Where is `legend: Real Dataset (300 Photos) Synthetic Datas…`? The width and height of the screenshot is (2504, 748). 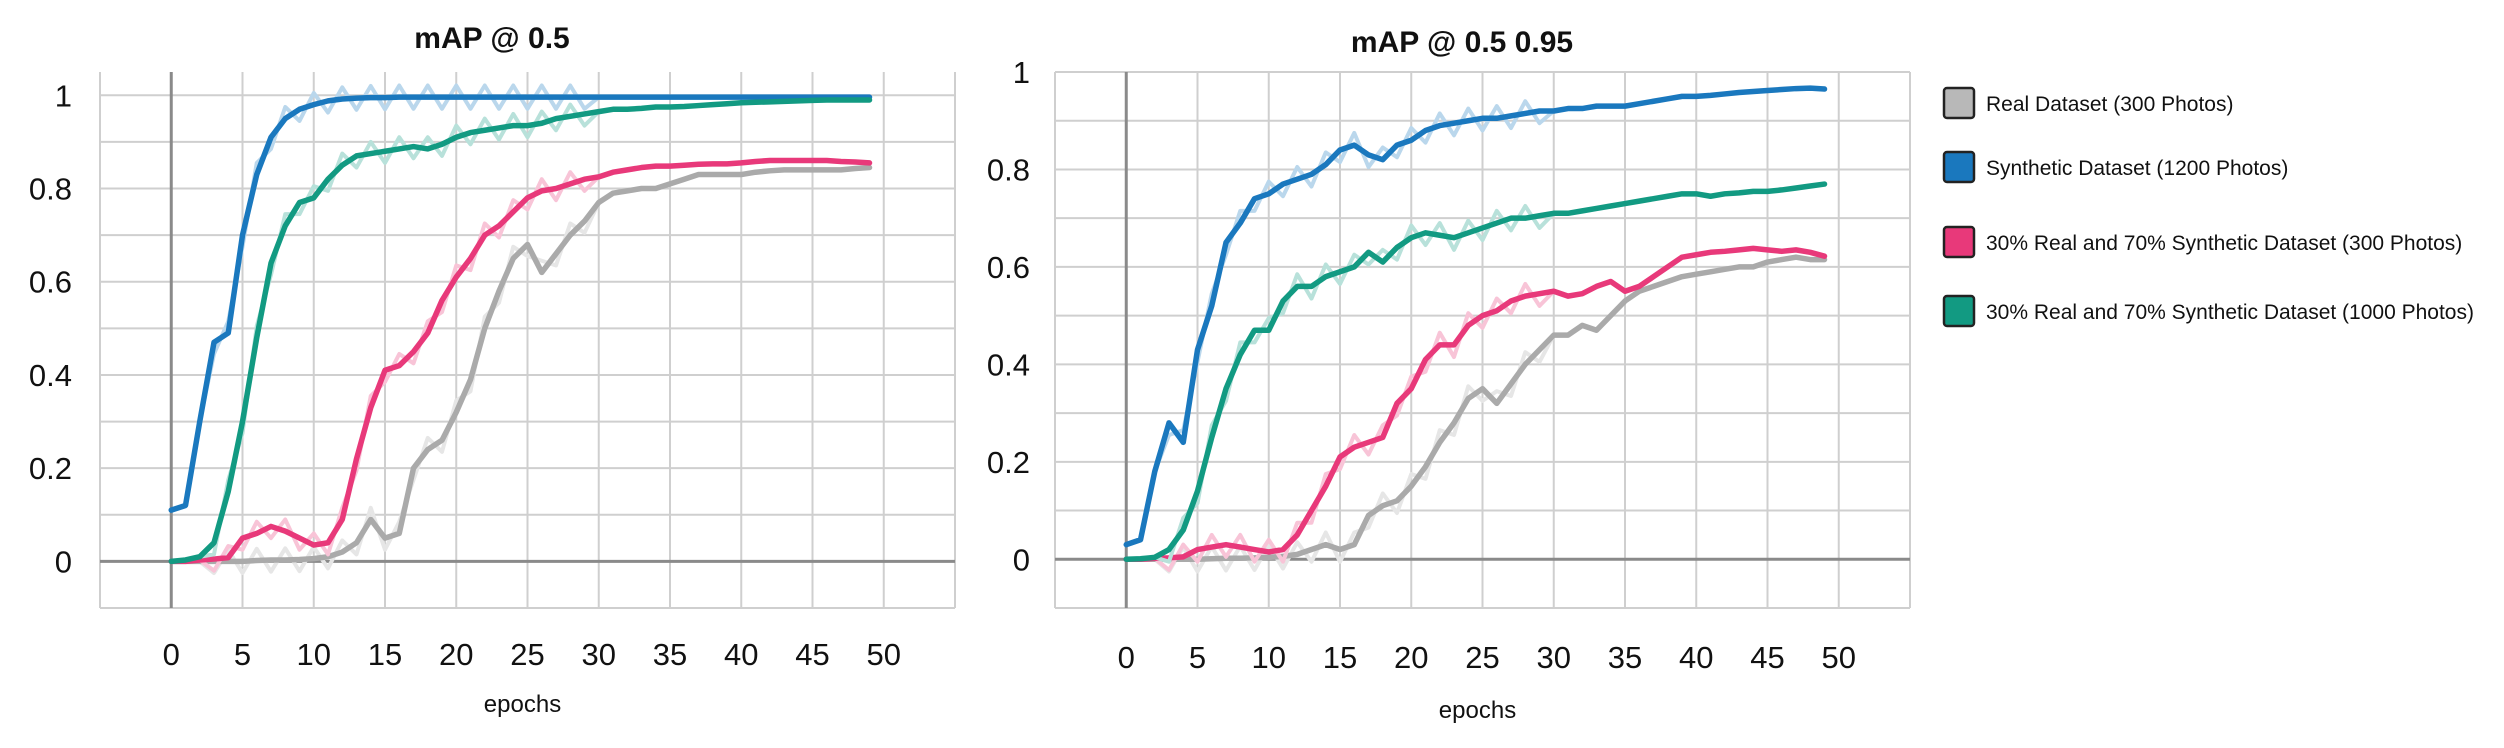 legend: Real Dataset (300 Photos) Synthetic Datas… is located at coordinates (2208, 207).